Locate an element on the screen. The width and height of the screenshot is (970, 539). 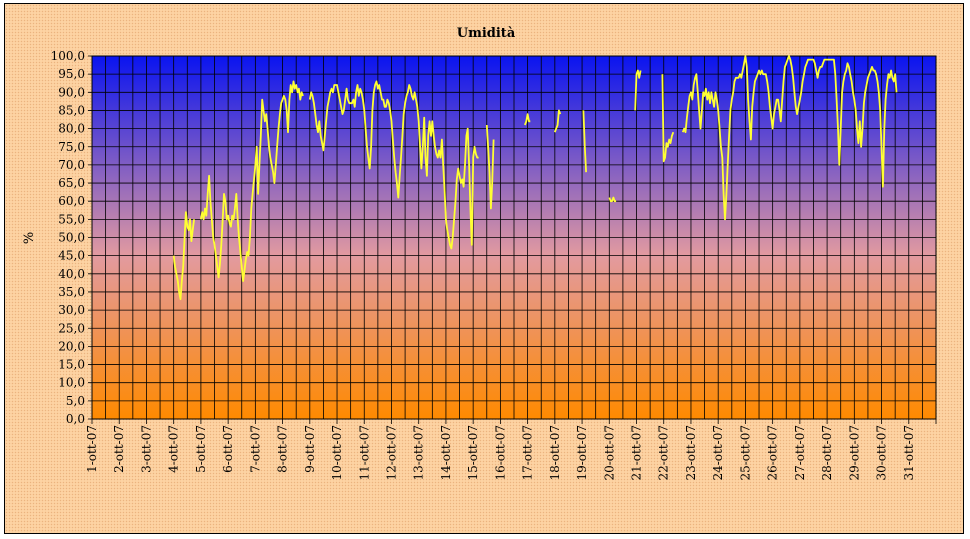
y-tick-label: 100,0 is located at coordinates (68, 56).